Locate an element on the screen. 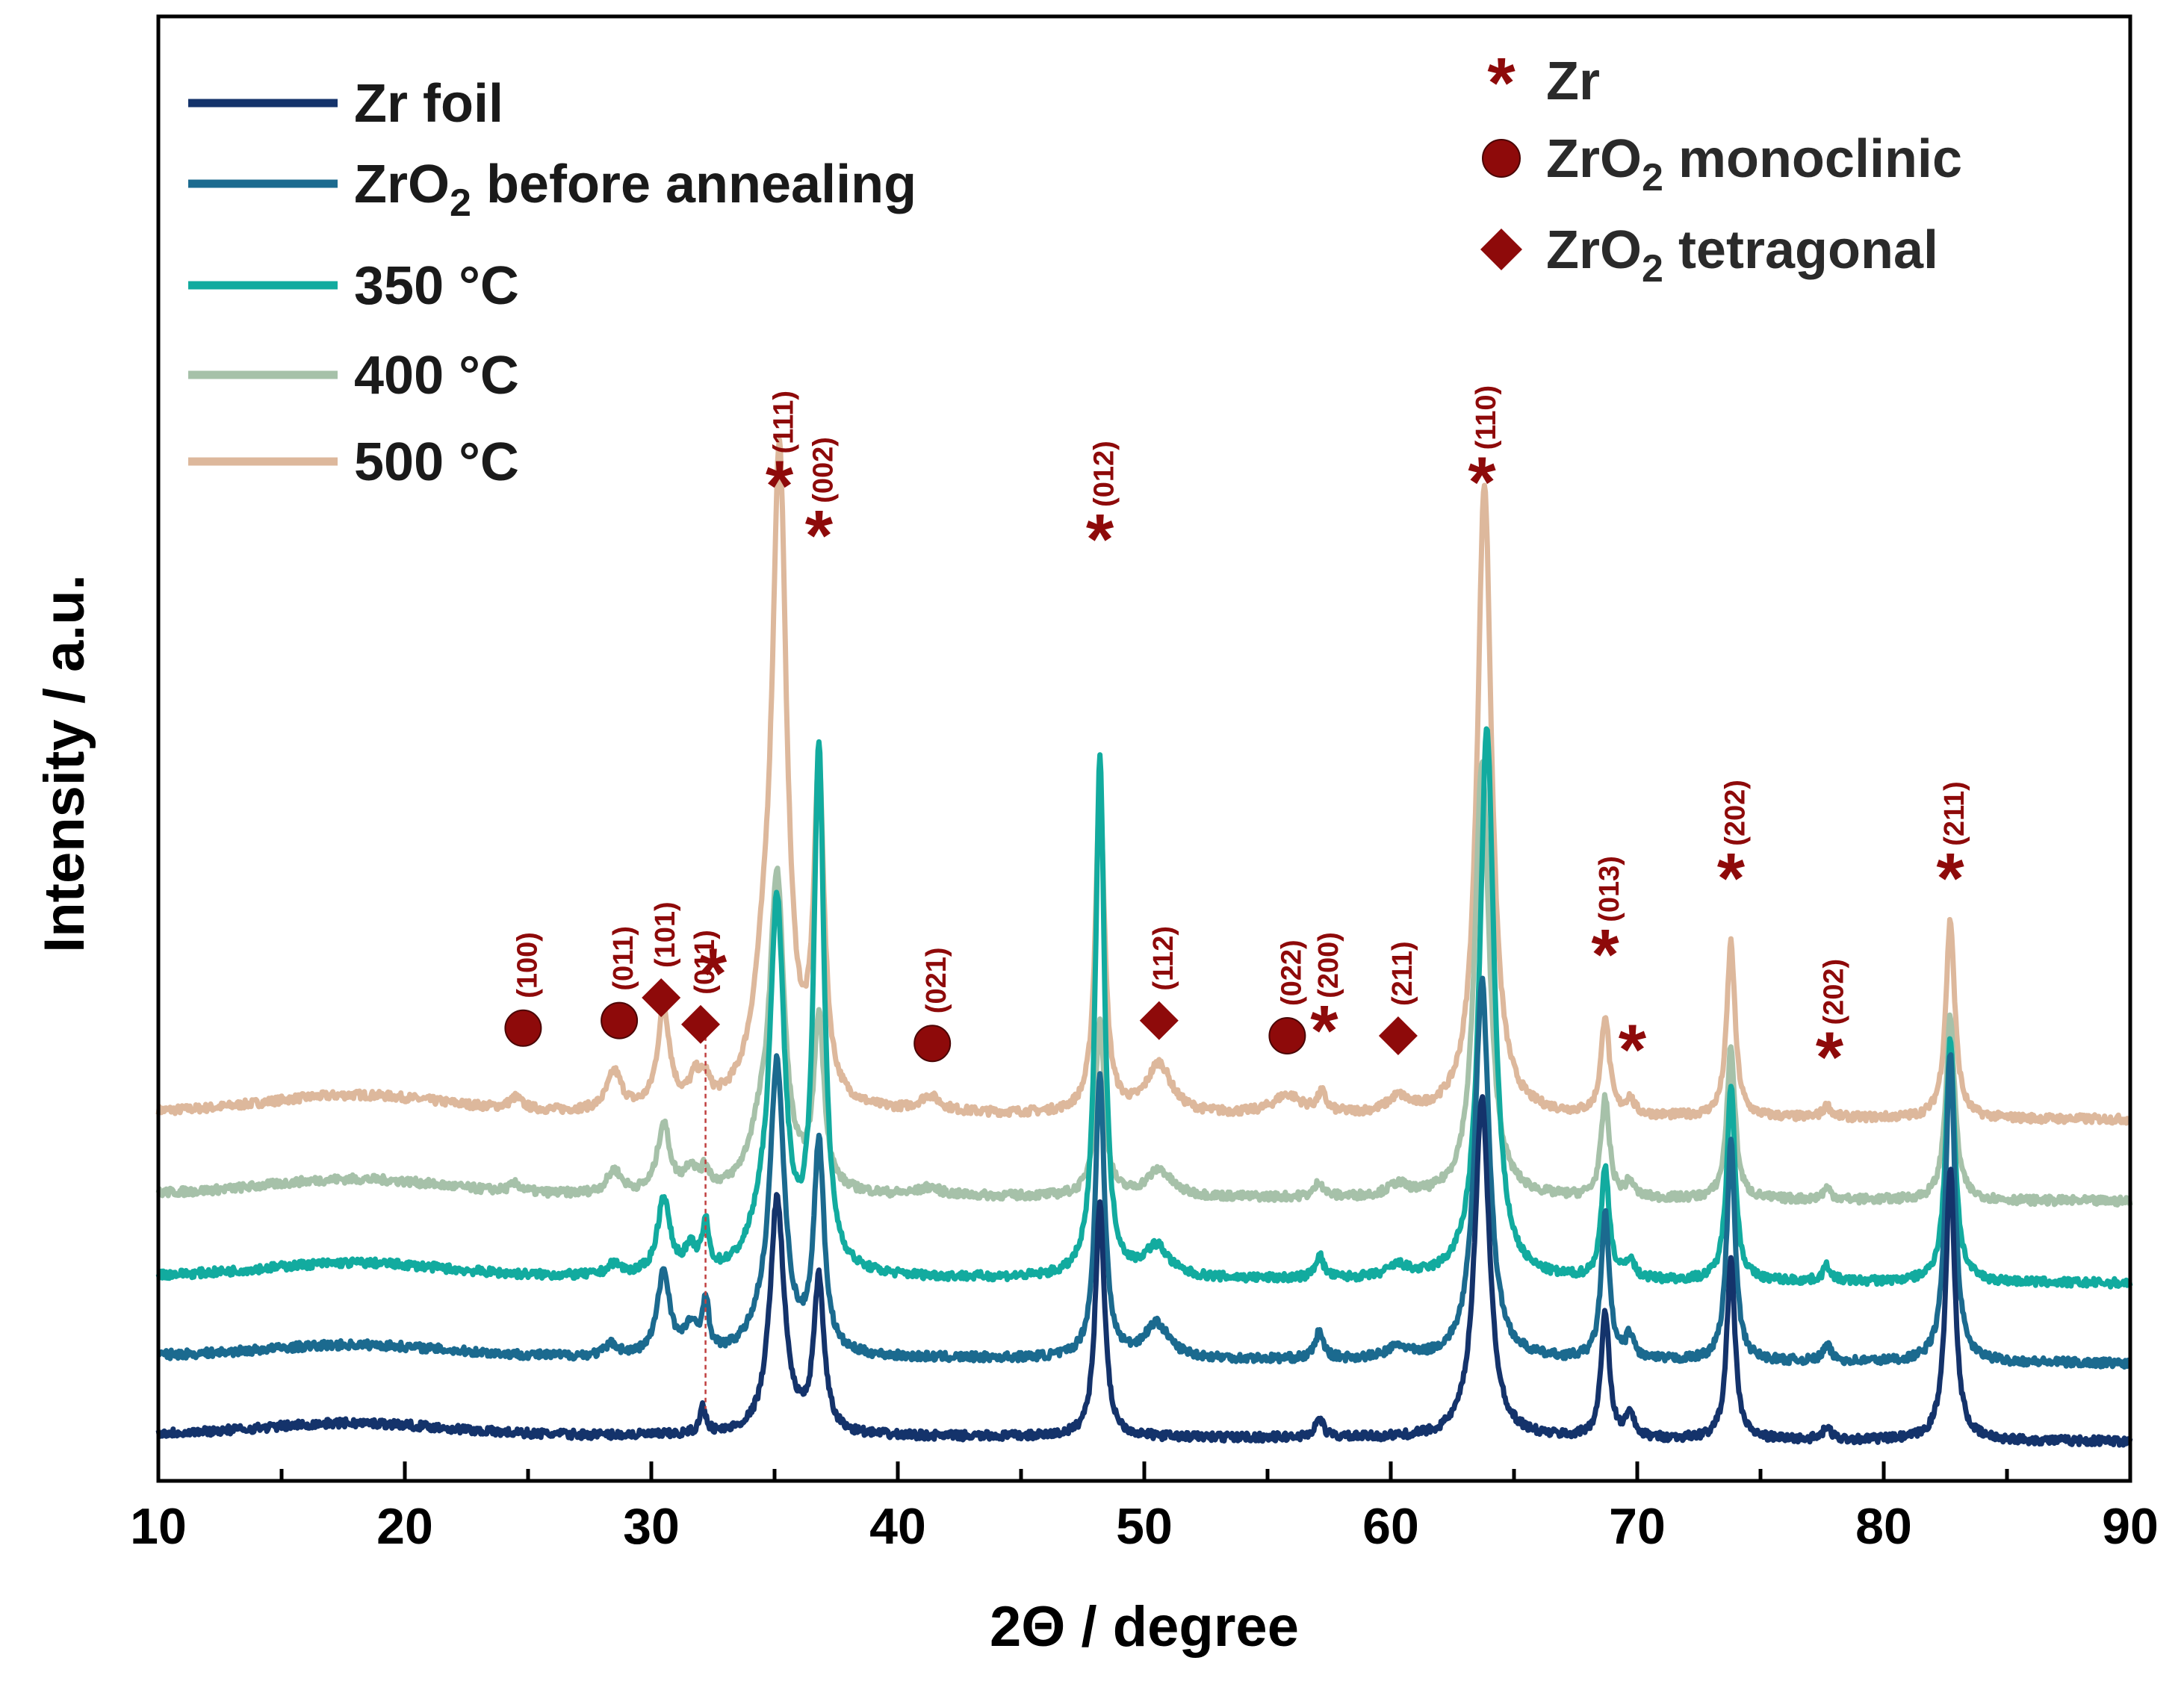 This screenshot has height=1684, width=2184. x-tick-label: 40 is located at coordinates (897, 1526).